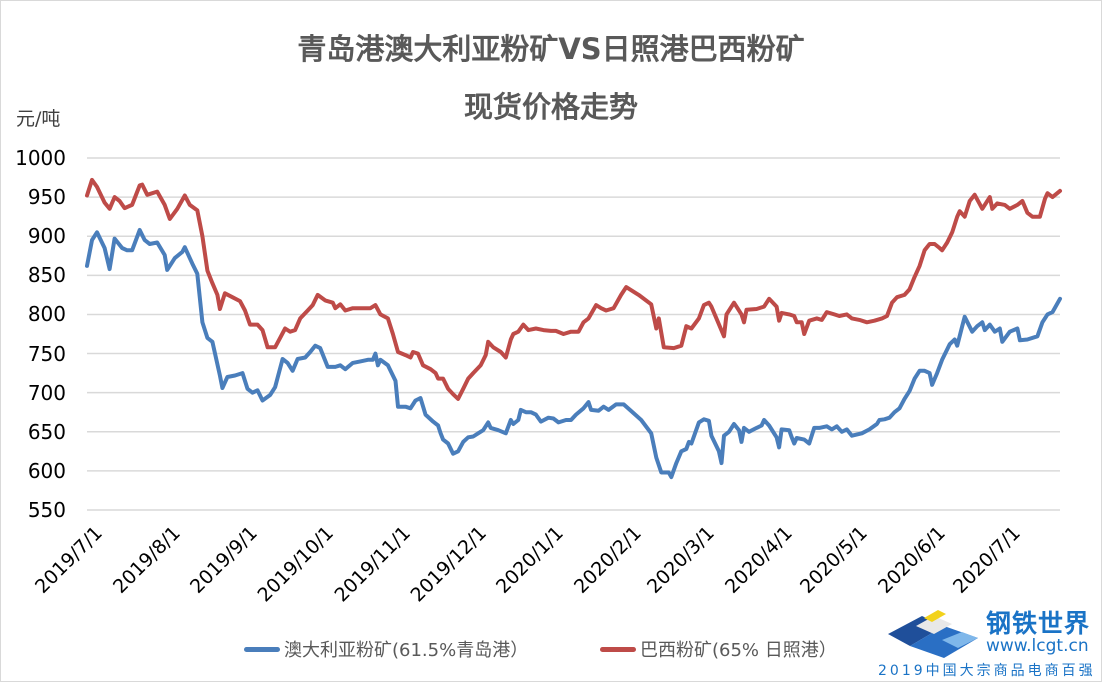  I want to click on y-tick-label: 1000, so click(40, 158).